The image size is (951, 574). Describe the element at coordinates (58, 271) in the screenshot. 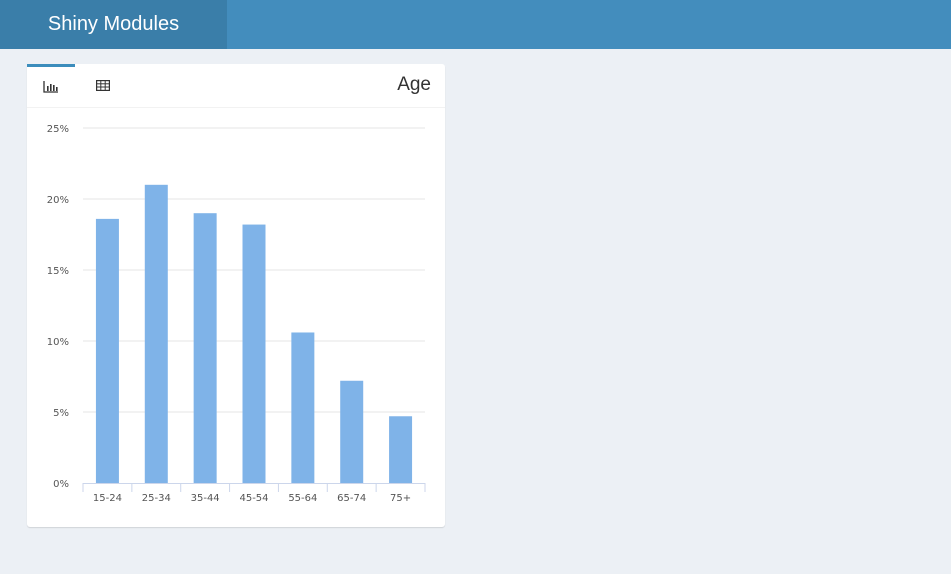

I see `y-tick-label: 15%` at that location.